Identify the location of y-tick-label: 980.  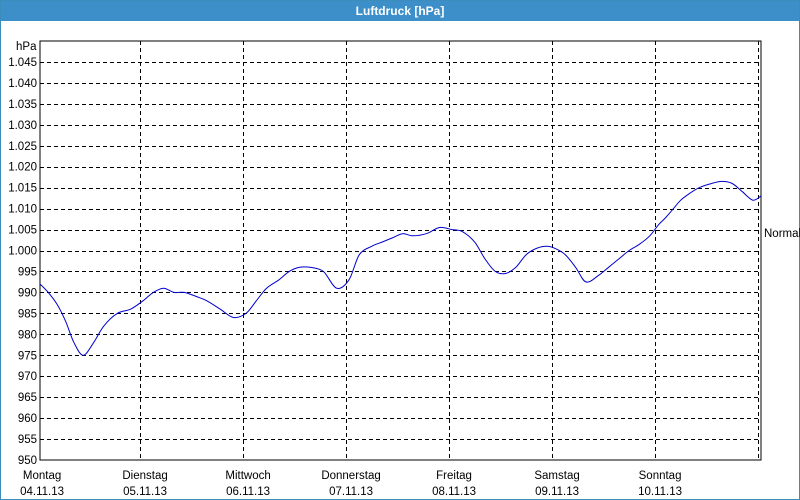
(27, 335).